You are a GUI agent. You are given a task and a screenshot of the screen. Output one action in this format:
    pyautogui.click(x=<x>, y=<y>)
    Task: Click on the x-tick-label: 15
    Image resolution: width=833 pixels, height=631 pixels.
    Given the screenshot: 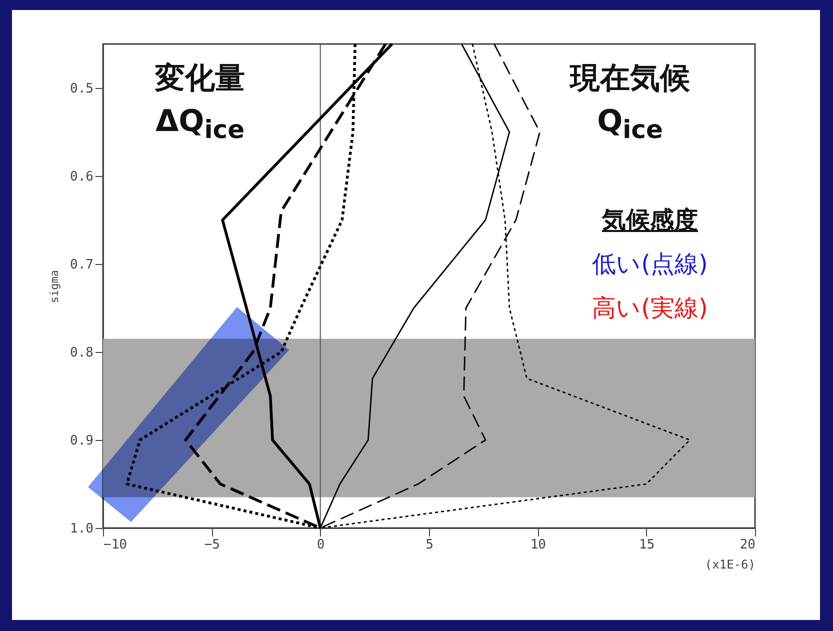 What is the action you would take?
    pyautogui.click(x=647, y=545)
    